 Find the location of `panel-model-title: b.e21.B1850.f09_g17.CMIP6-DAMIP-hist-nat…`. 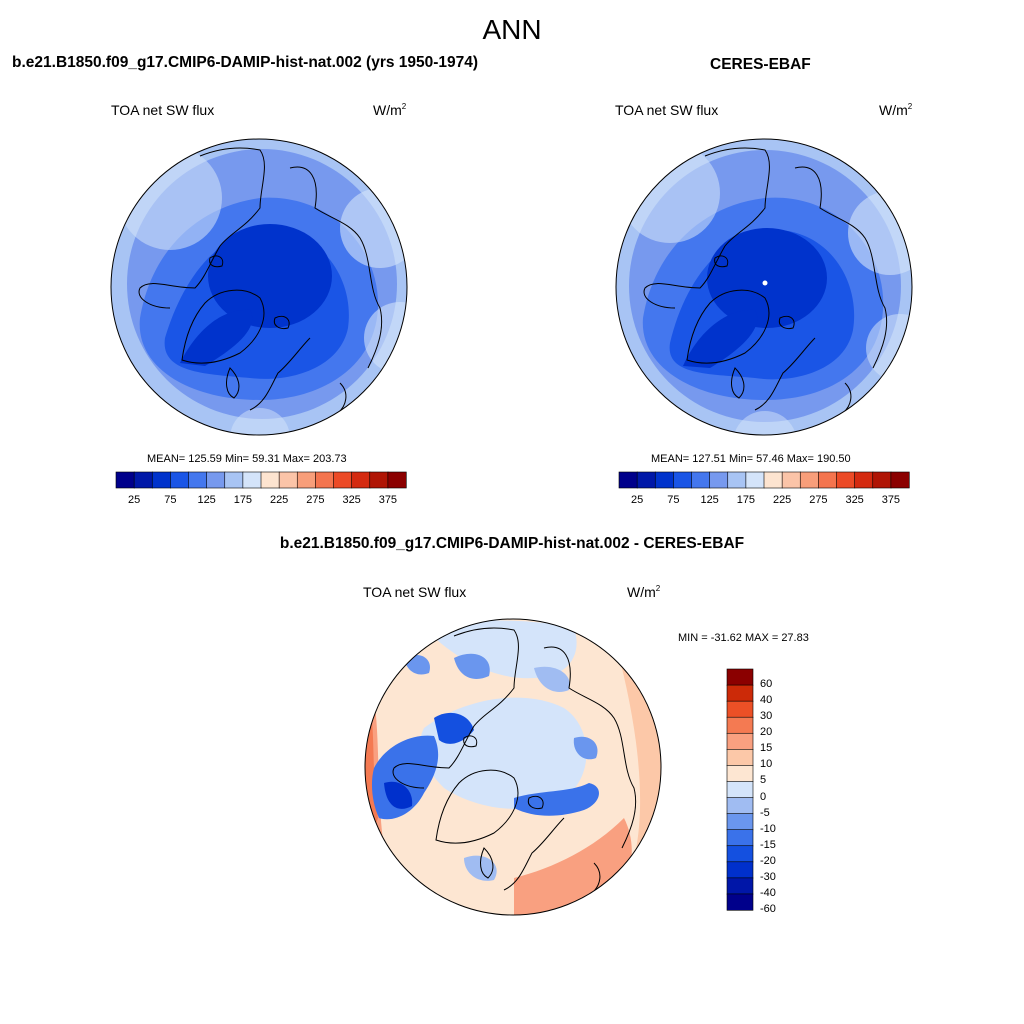

panel-model-title: b.e21.B1850.f09_g17.CMIP6-DAMIP-hist-nat… is located at coordinates (245, 62).